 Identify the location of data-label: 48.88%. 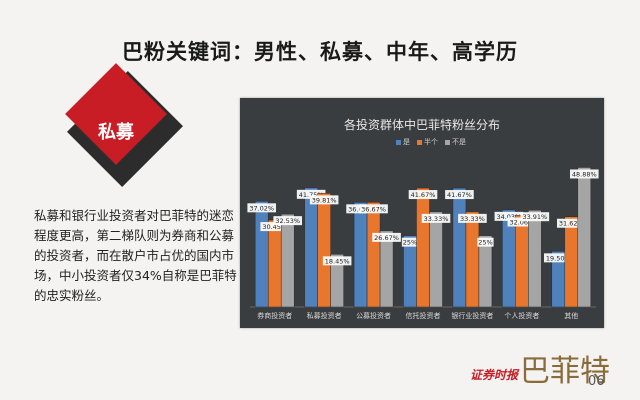
(584, 174).